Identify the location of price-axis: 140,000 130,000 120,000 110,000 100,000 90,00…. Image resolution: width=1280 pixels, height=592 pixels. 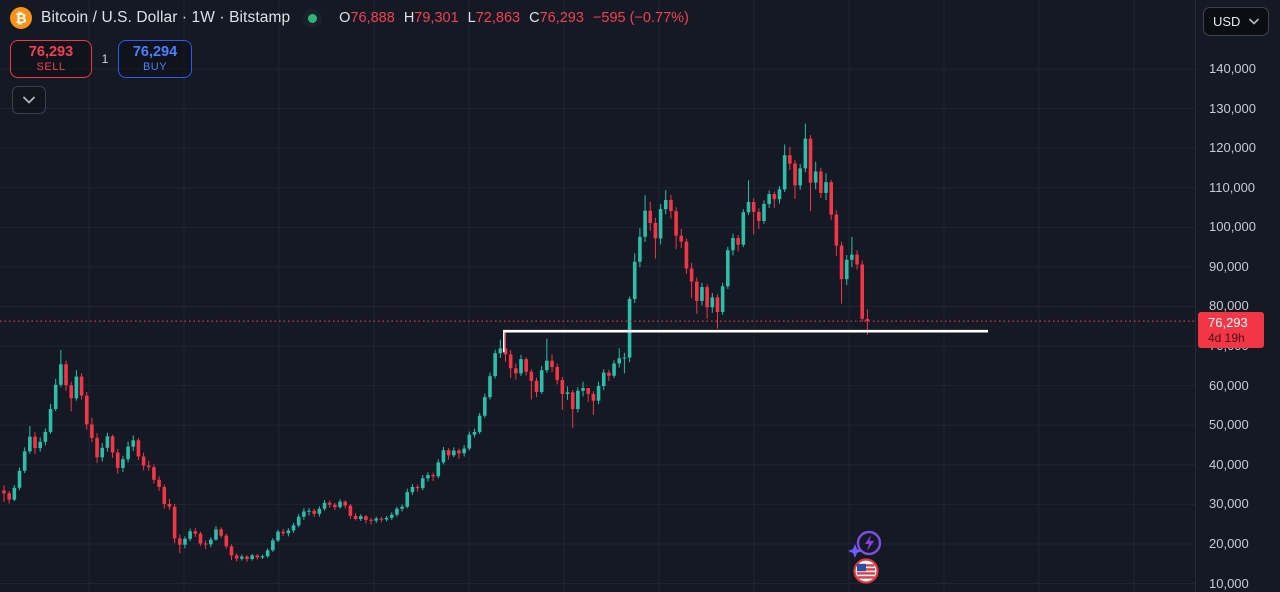
(1237, 296).